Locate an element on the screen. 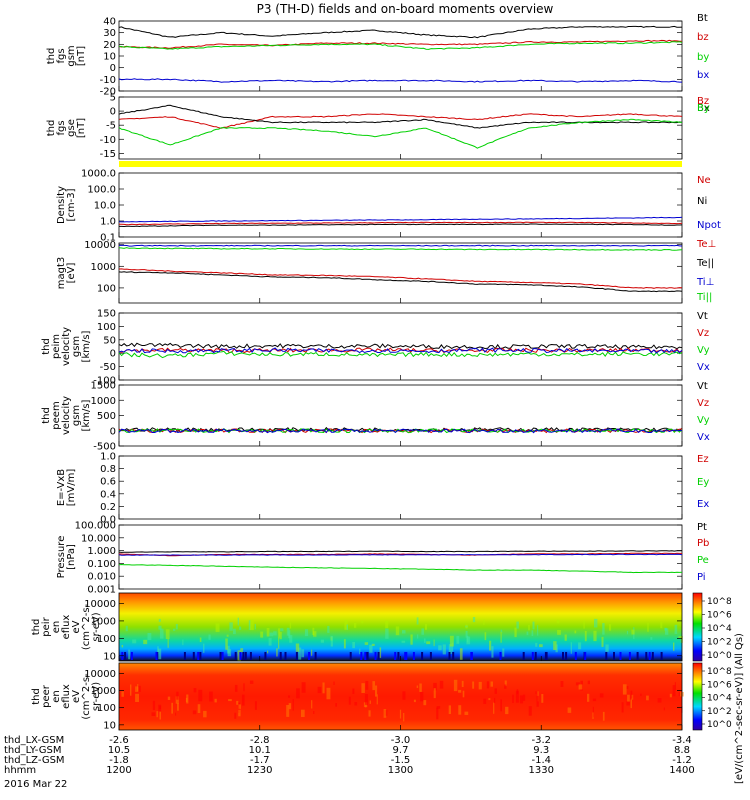  y-tick-label: 0 is located at coordinates (113, 354).